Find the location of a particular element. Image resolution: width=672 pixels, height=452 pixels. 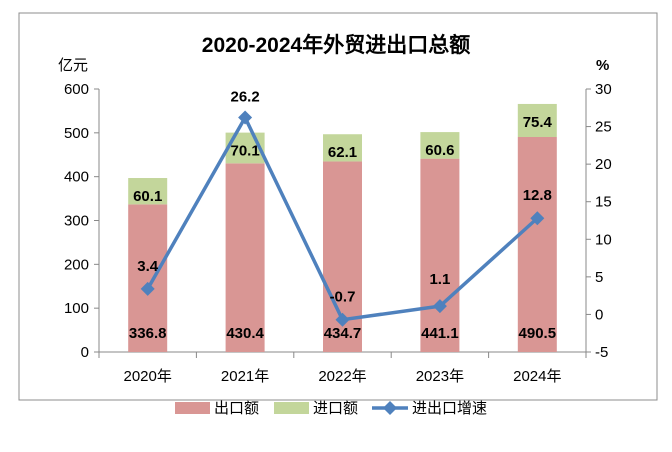

export-data-label: 441.1 is located at coordinates (440, 333).